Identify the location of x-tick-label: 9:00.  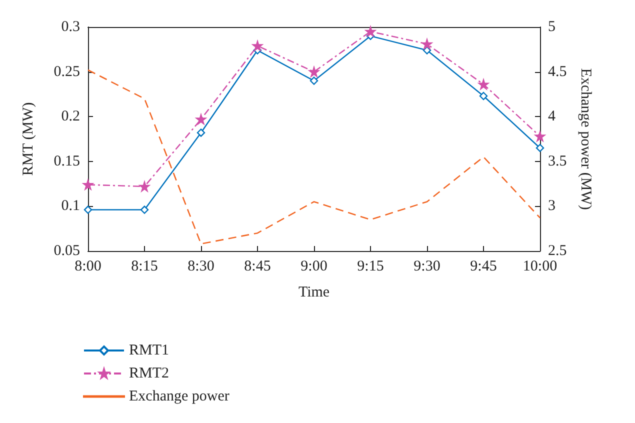
(314, 266).